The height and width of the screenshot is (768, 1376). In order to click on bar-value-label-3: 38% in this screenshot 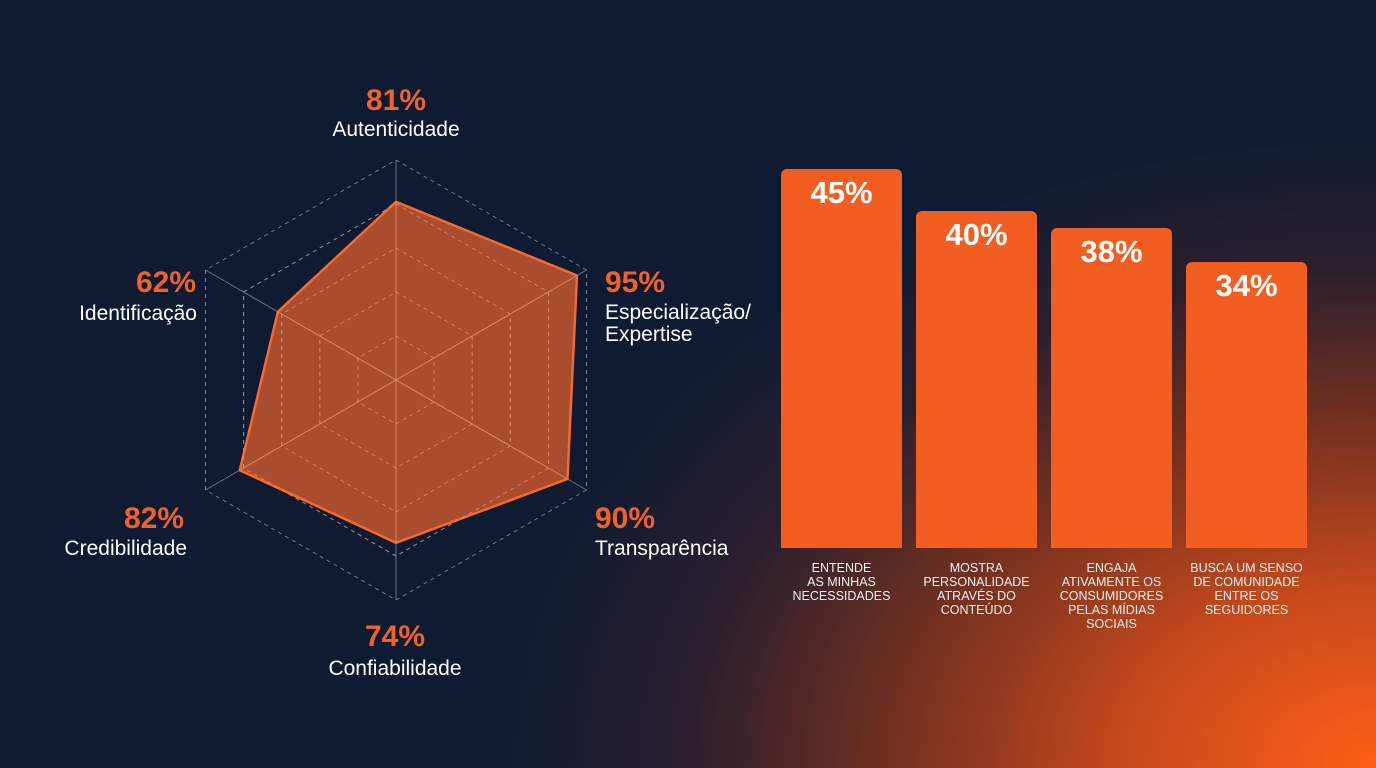, I will do `click(1111, 251)`.